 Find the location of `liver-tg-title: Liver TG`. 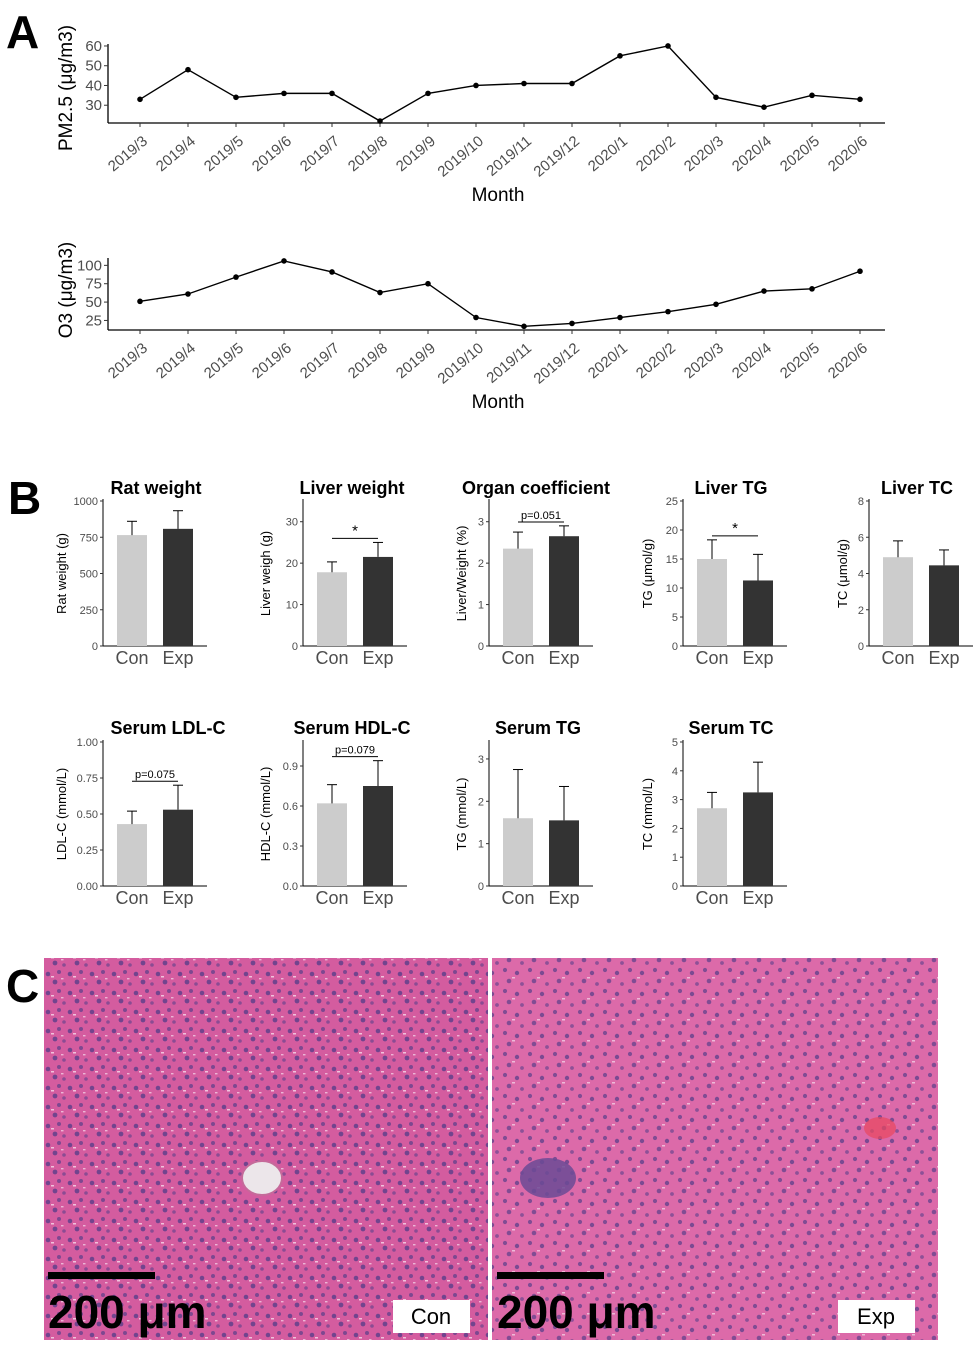

liver-tg-title: Liver TG is located at coordinates (730, 488).